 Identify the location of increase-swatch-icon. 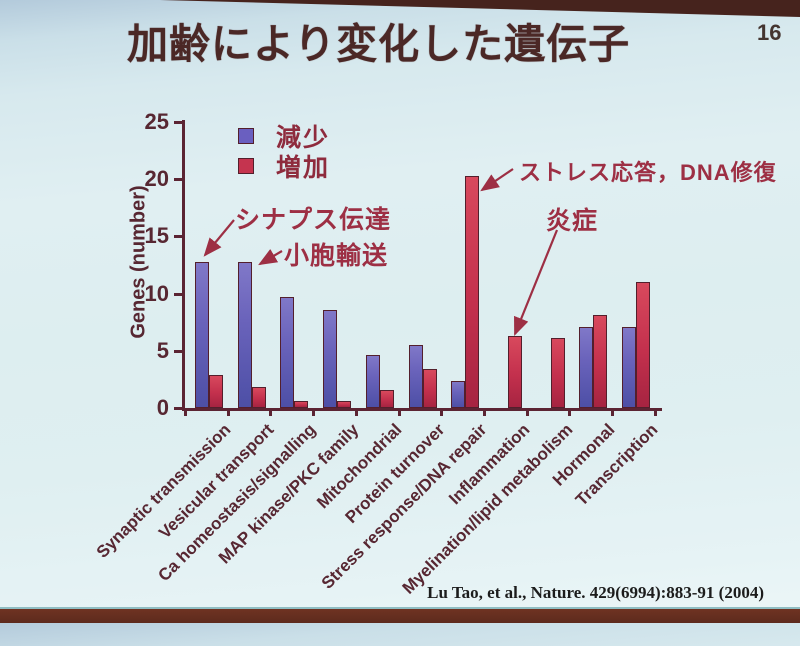
(246, 166).